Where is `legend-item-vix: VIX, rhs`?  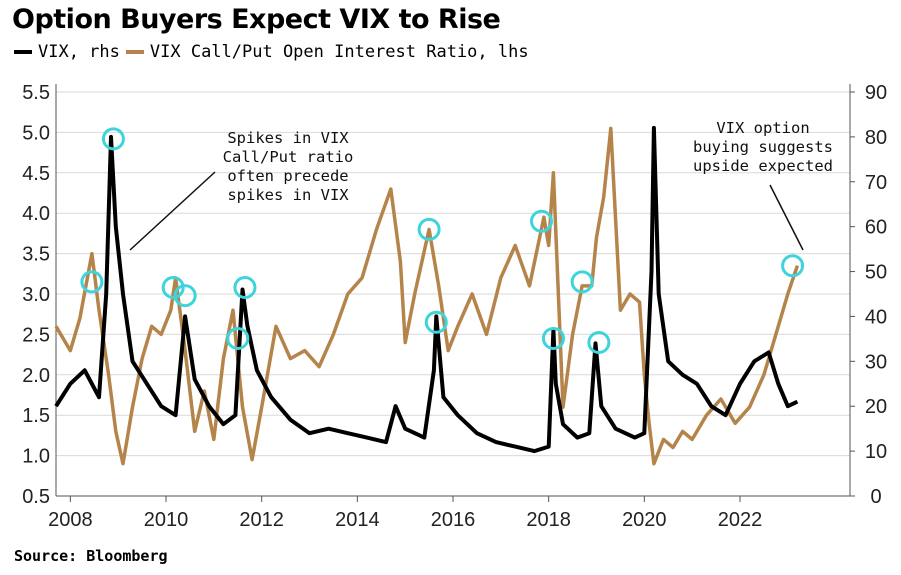
legend-item-vix: VIX, rhs is located at coordinates (66, 52).